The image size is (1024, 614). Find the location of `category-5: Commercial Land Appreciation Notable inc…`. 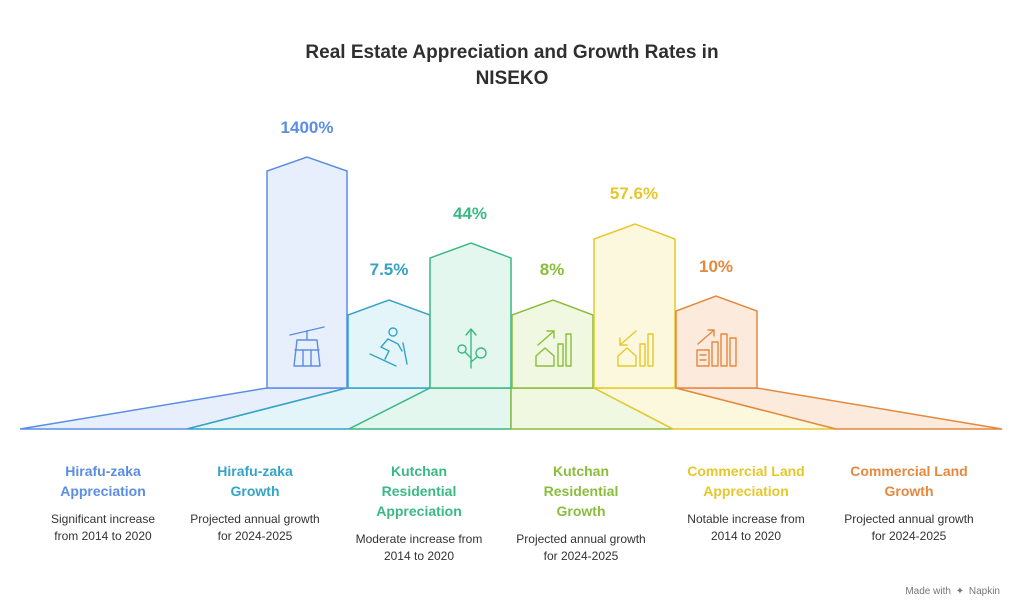

category-5: Commercial Land Appreciation Notable inc… is located at coordinates (746, 503).